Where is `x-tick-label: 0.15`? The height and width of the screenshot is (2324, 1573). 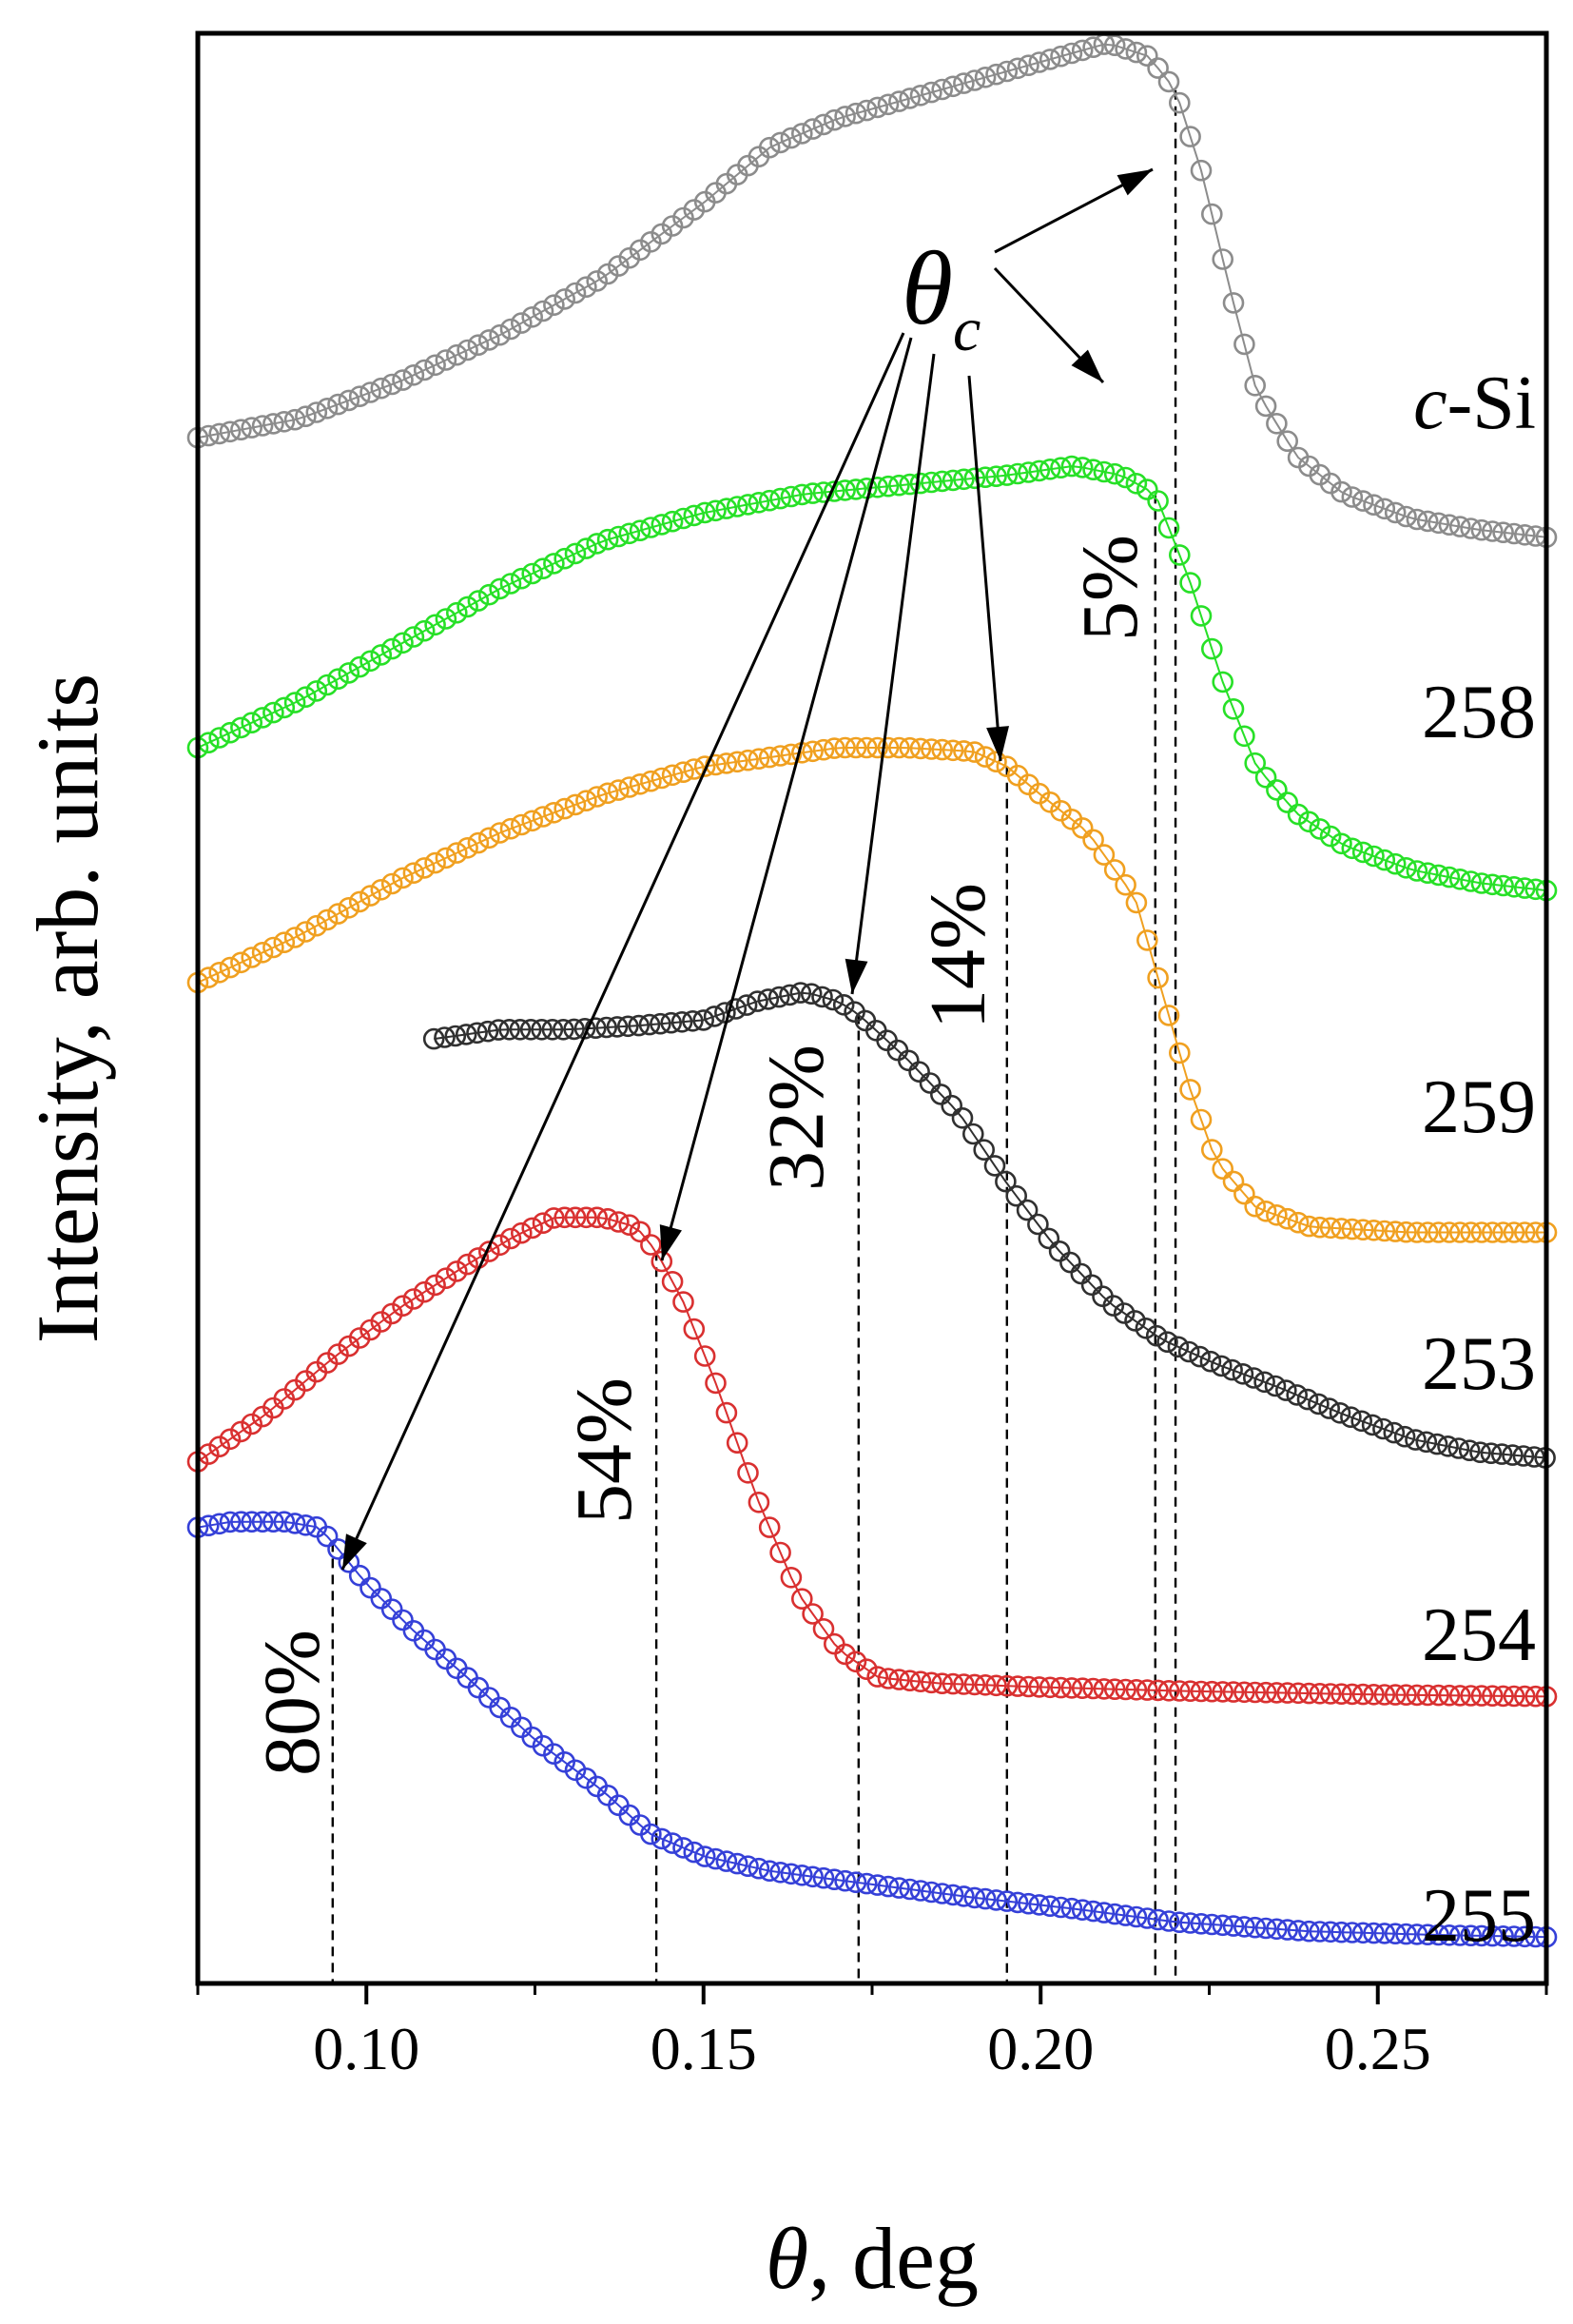
x-tick-label: 0.15 is located at coordinates (704, 2048).